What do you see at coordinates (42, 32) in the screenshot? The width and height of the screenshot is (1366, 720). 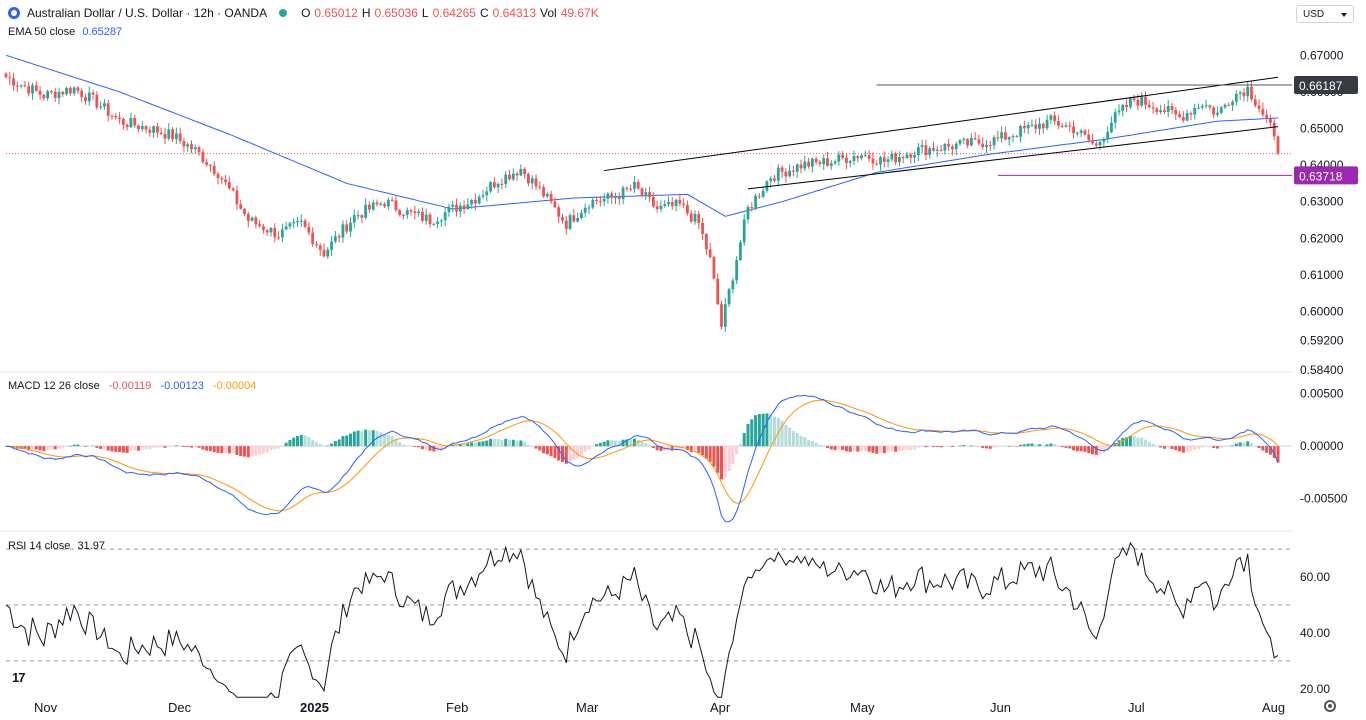 I see `ema-legend-label: EMA 50 close` at bounding box center [42, 32].